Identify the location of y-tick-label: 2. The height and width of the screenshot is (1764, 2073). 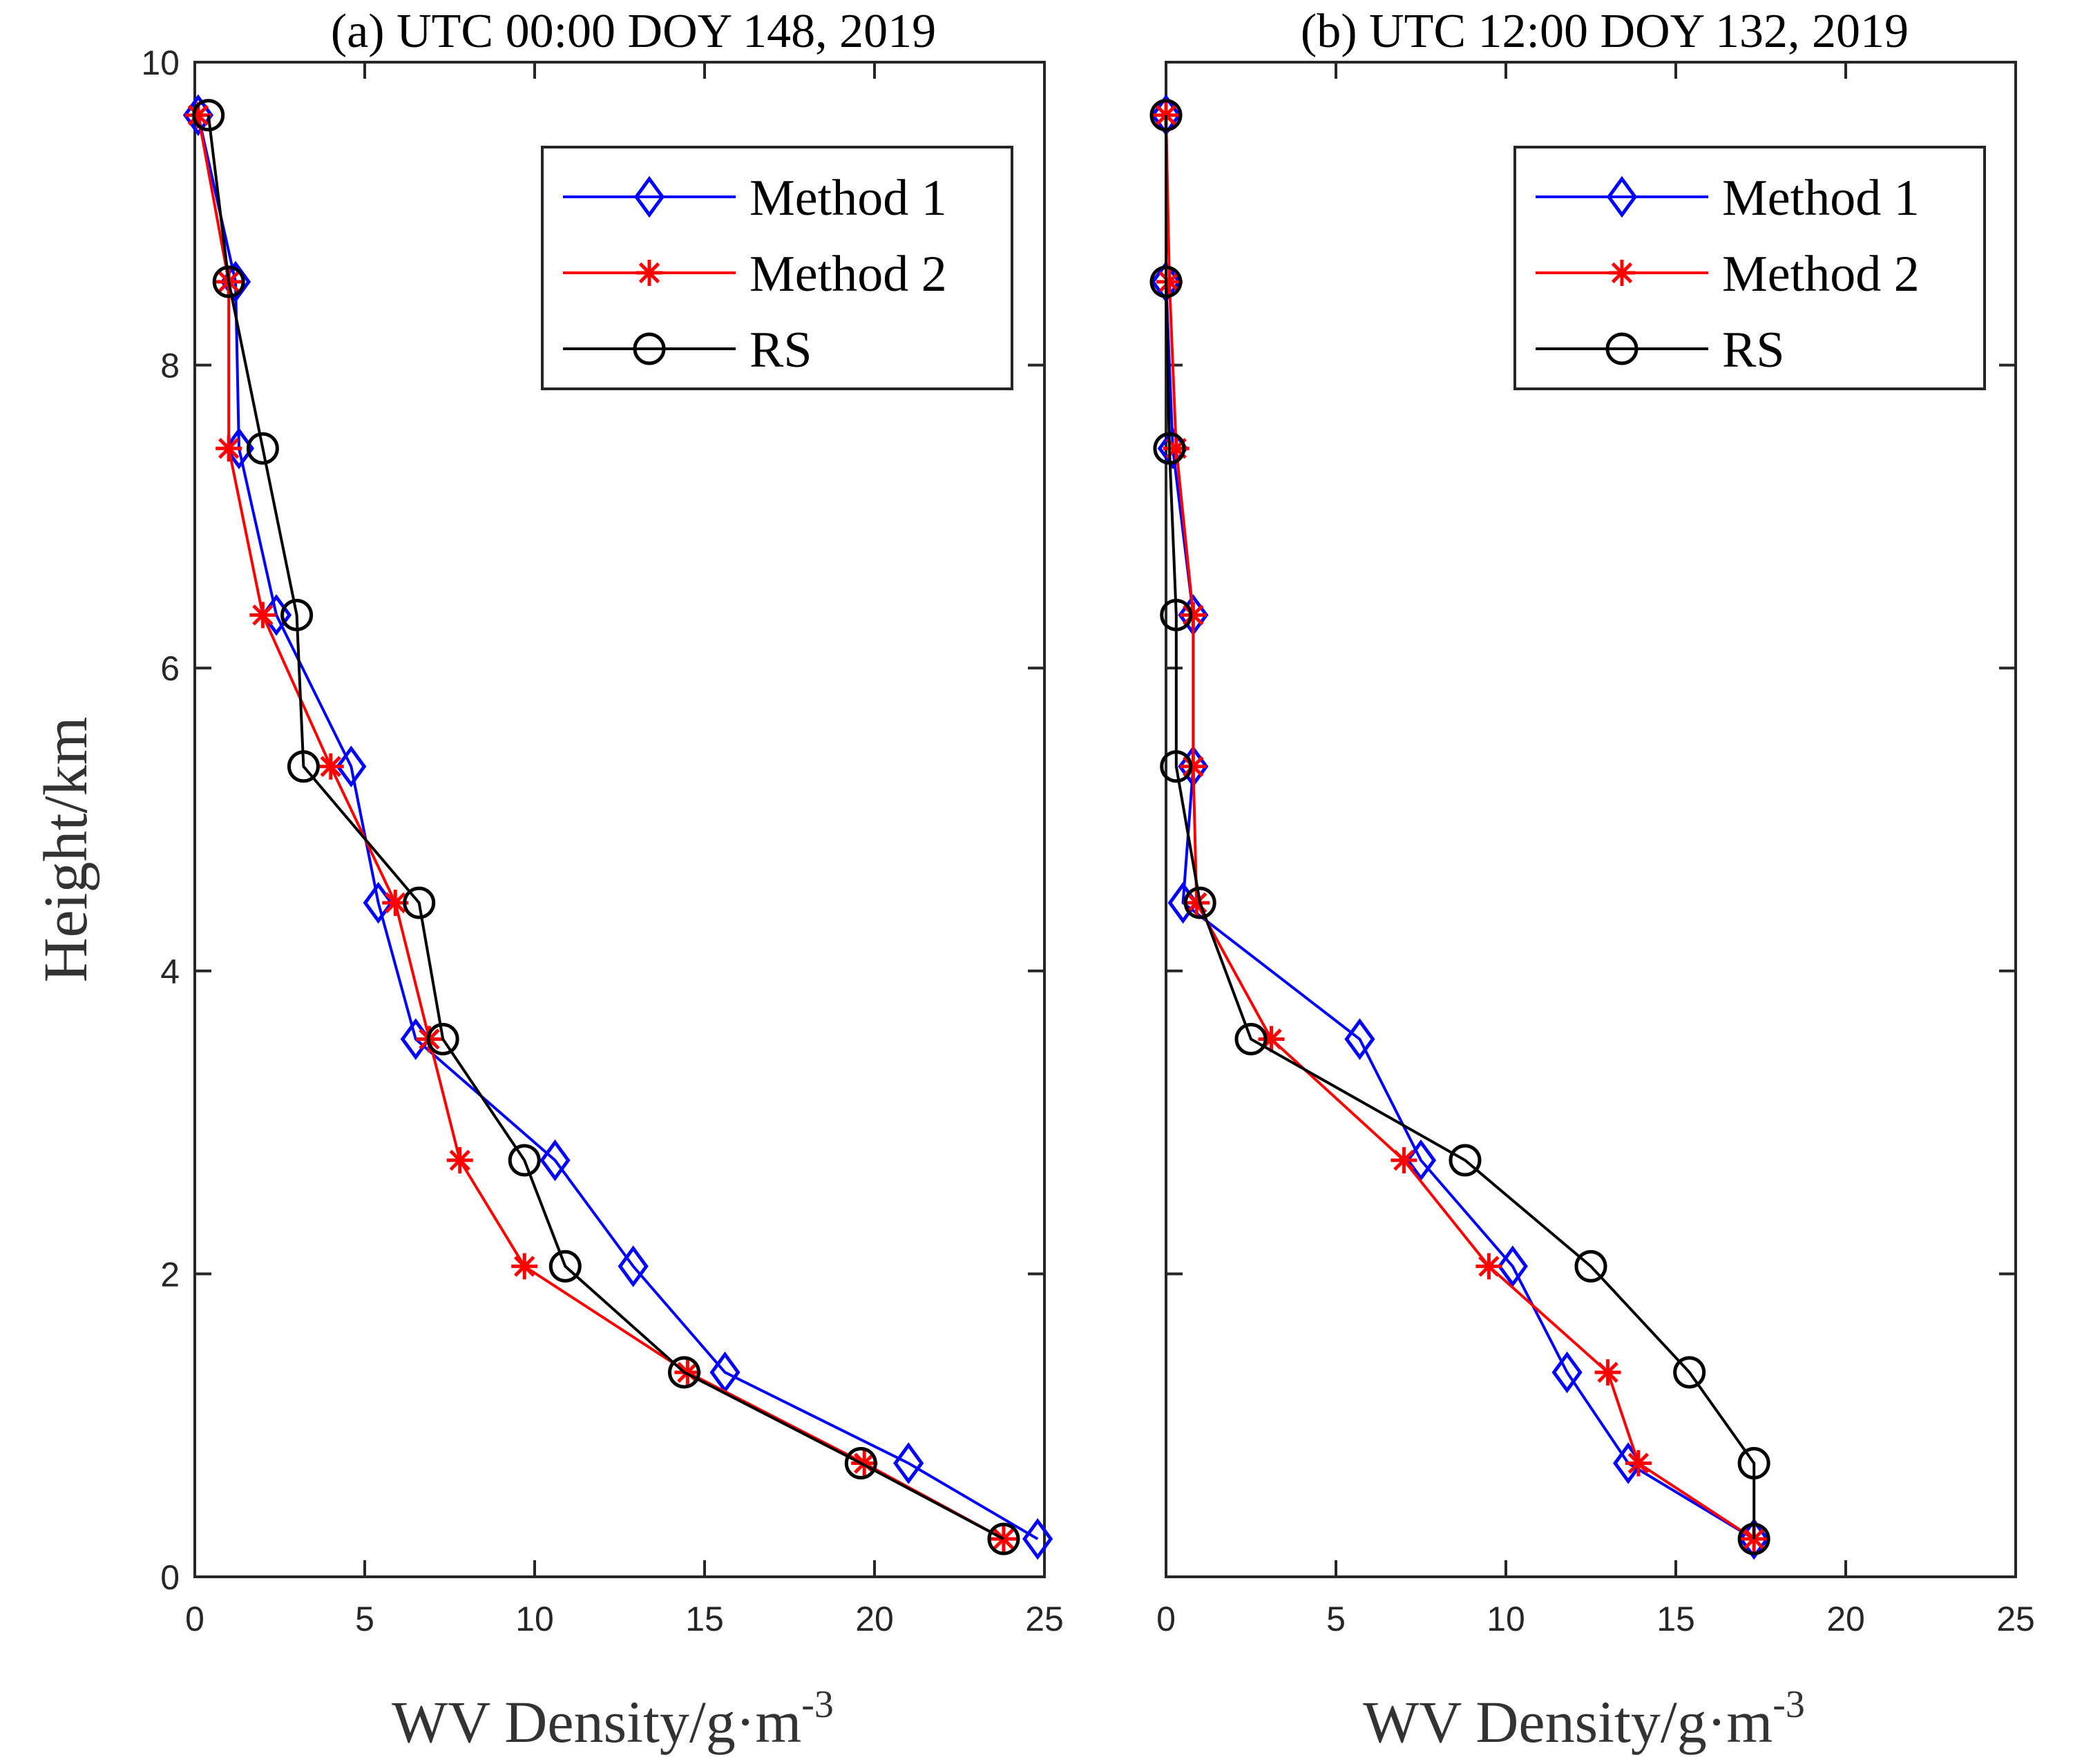
(170, 1275).